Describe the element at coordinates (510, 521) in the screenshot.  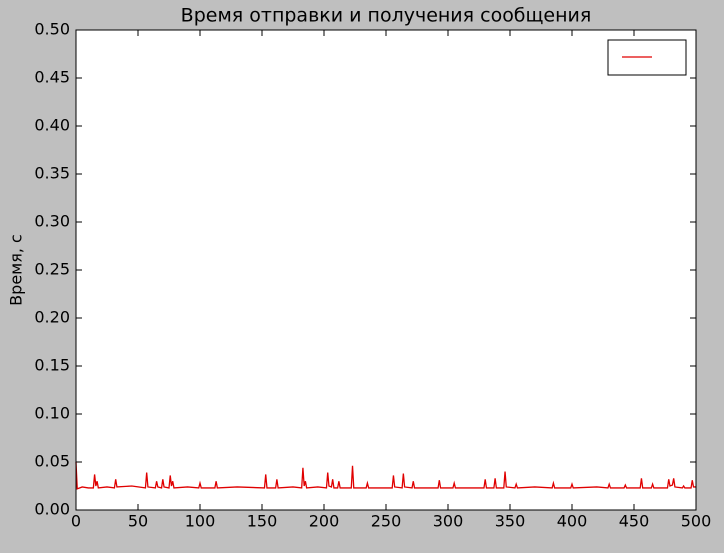
I see `x-tick-label: 350` at that location.